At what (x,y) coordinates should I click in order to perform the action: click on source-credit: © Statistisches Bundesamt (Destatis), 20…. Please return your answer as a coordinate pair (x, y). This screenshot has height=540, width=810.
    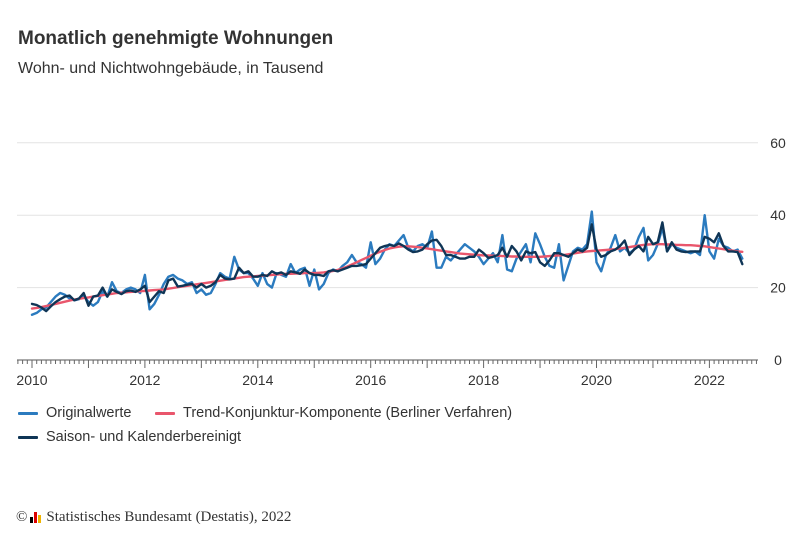
    Looking at the image, I should click on (153, 517).